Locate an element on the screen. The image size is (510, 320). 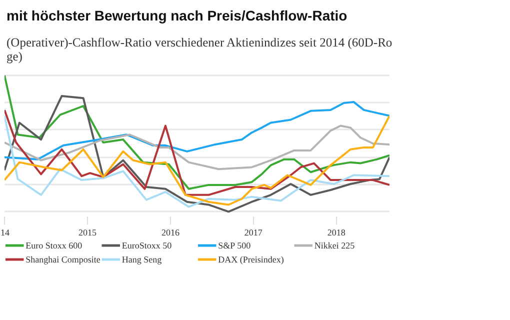
x-tick-label: 2017 is located at coordinates (253, 233).